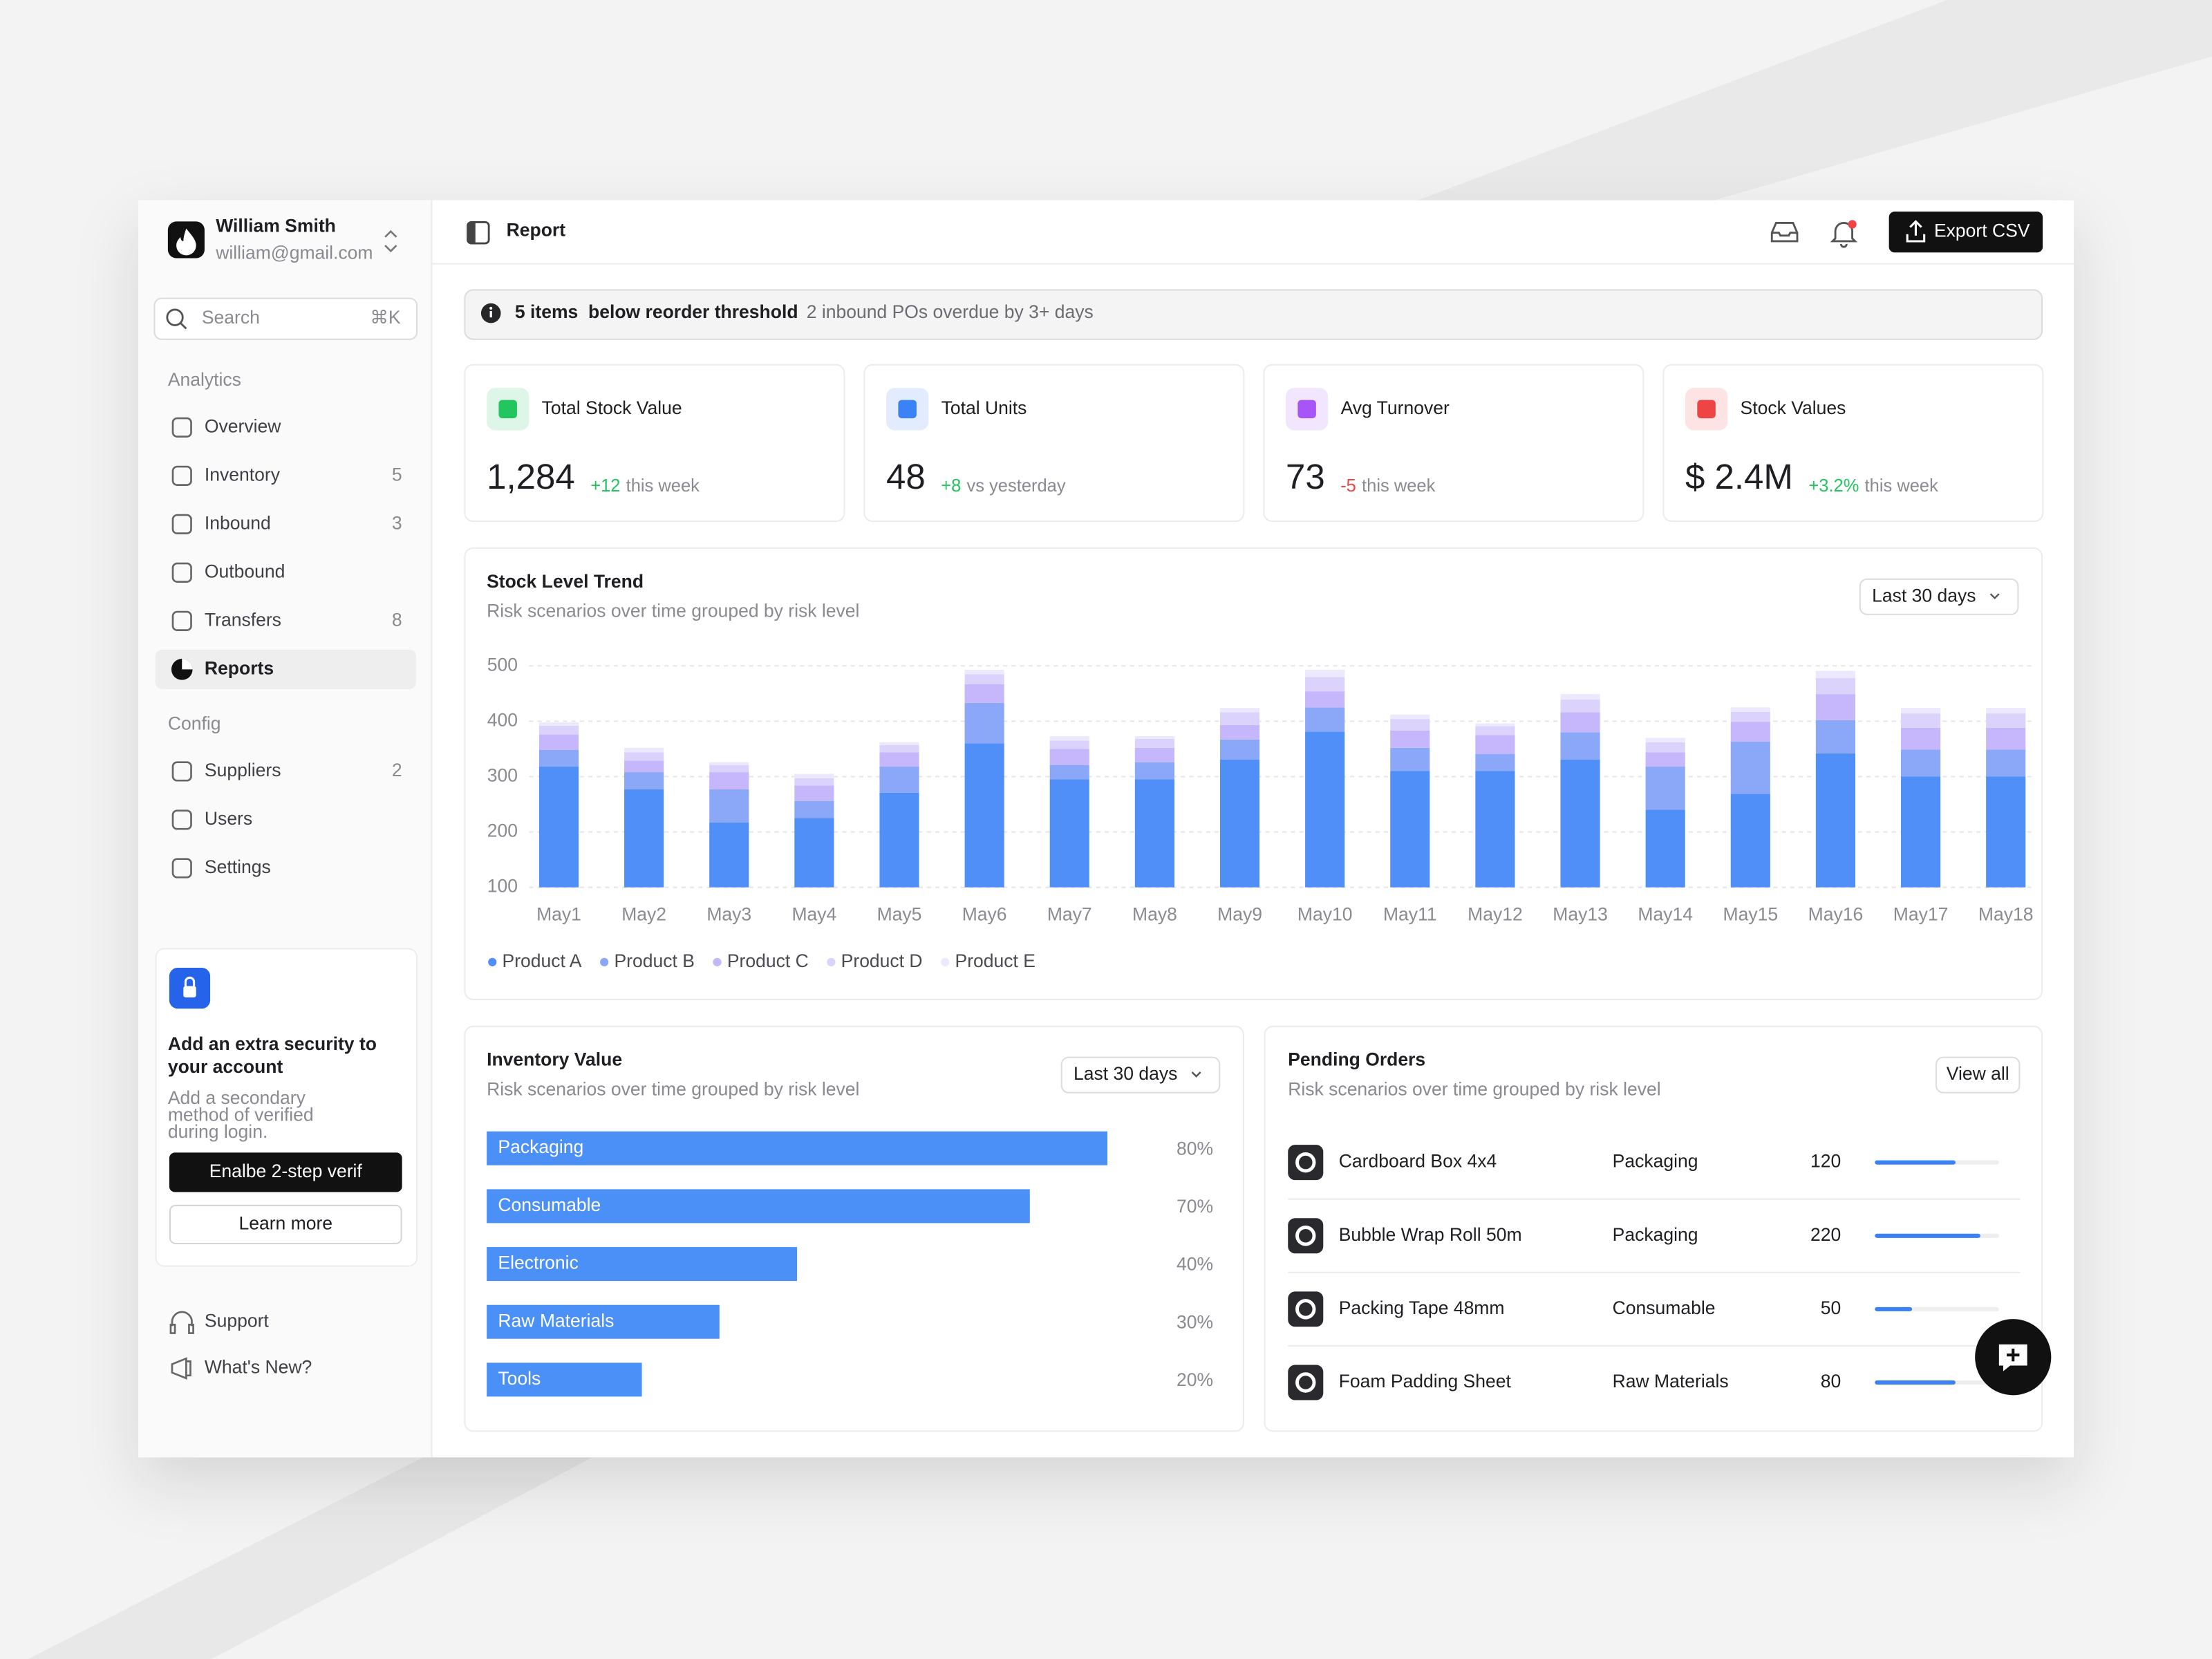 The height and width of the screenshot is (1659, 2212). What do you see at coordinates (536, 231) in the screenshot?
I see `page-title: Report` at bounding box center [536, 231].